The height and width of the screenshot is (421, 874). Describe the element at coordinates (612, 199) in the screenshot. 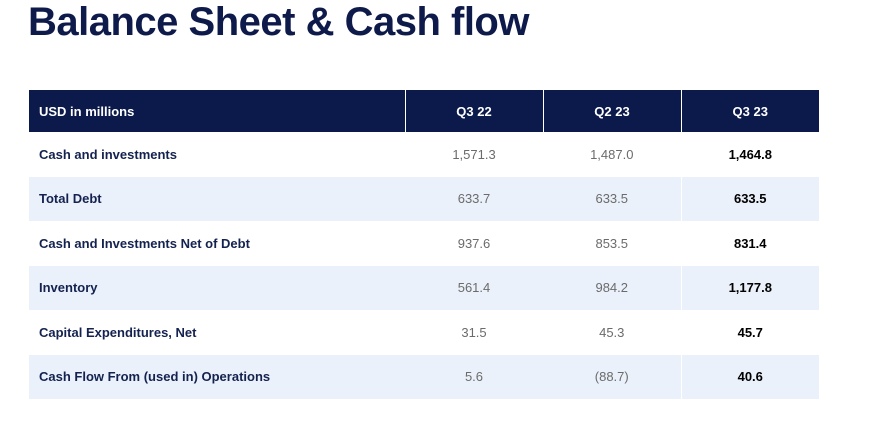

I see `cell-q2-23: 633.5` at that location.